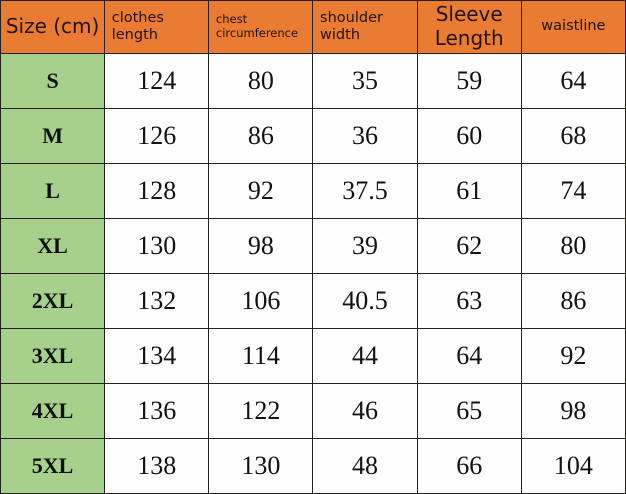 The image size is (626, 494). I want to click on value-cell: 44, so click(365, 356).